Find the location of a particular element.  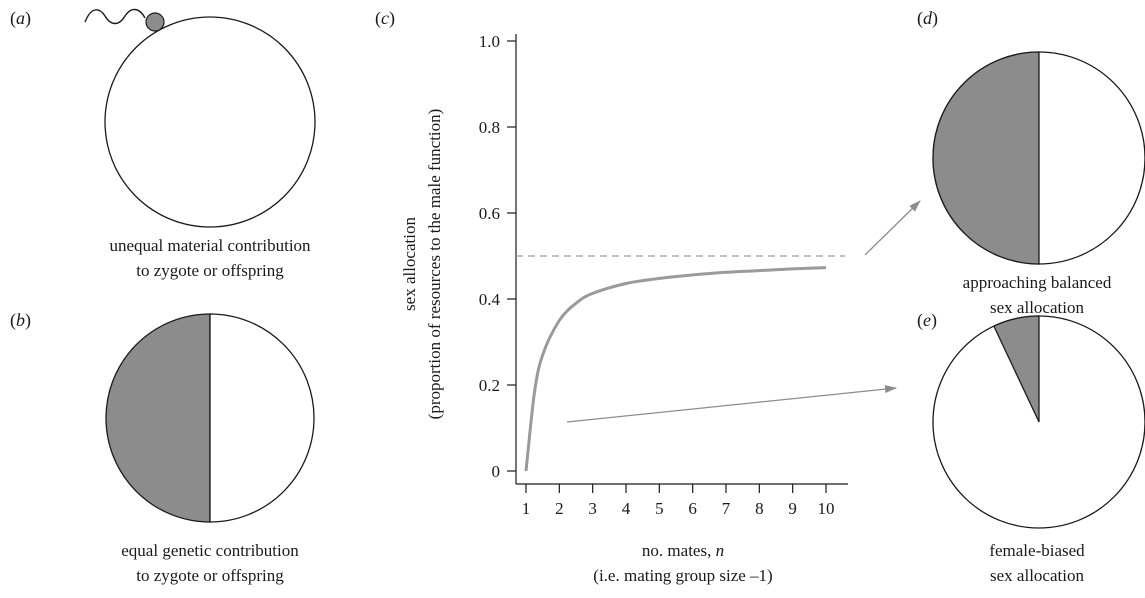

x-tick-label: 9 is located at coordinates (792, 508).